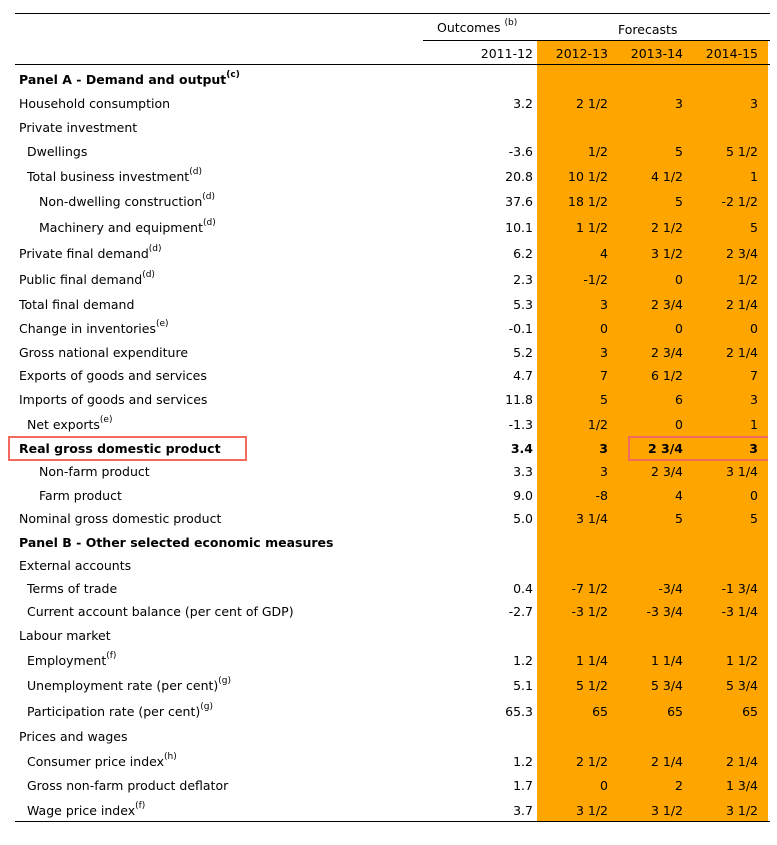  What do you see at coordinates (679, 399) in the screenshot?
I see `forecast-cell: 6` at bounding box center [679, 399].